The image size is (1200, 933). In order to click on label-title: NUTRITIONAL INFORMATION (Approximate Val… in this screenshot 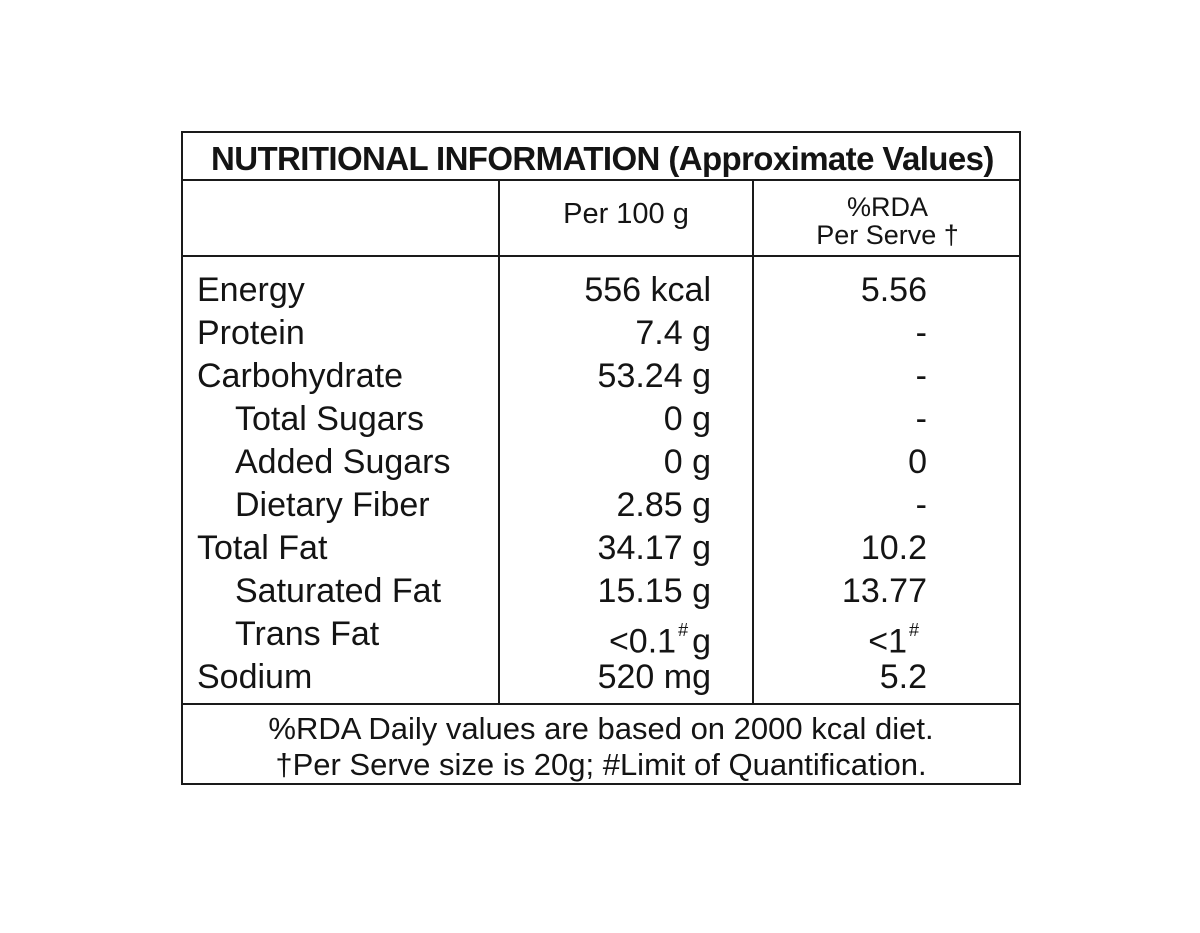, I will do `click(602, 158)`.